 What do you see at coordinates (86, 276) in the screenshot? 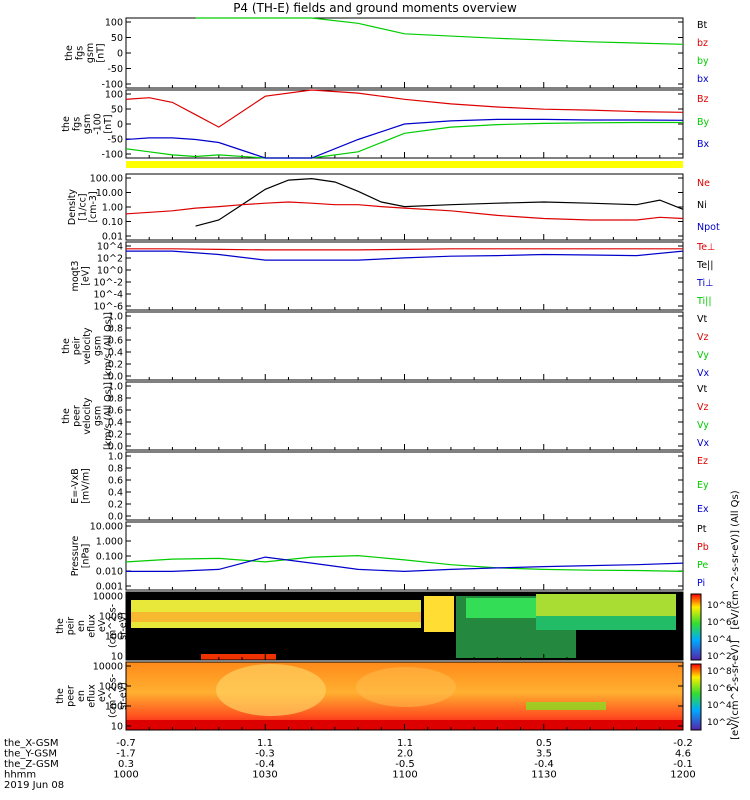
I see `y-axis-label: [eV]` at bounding box center [86, 276].